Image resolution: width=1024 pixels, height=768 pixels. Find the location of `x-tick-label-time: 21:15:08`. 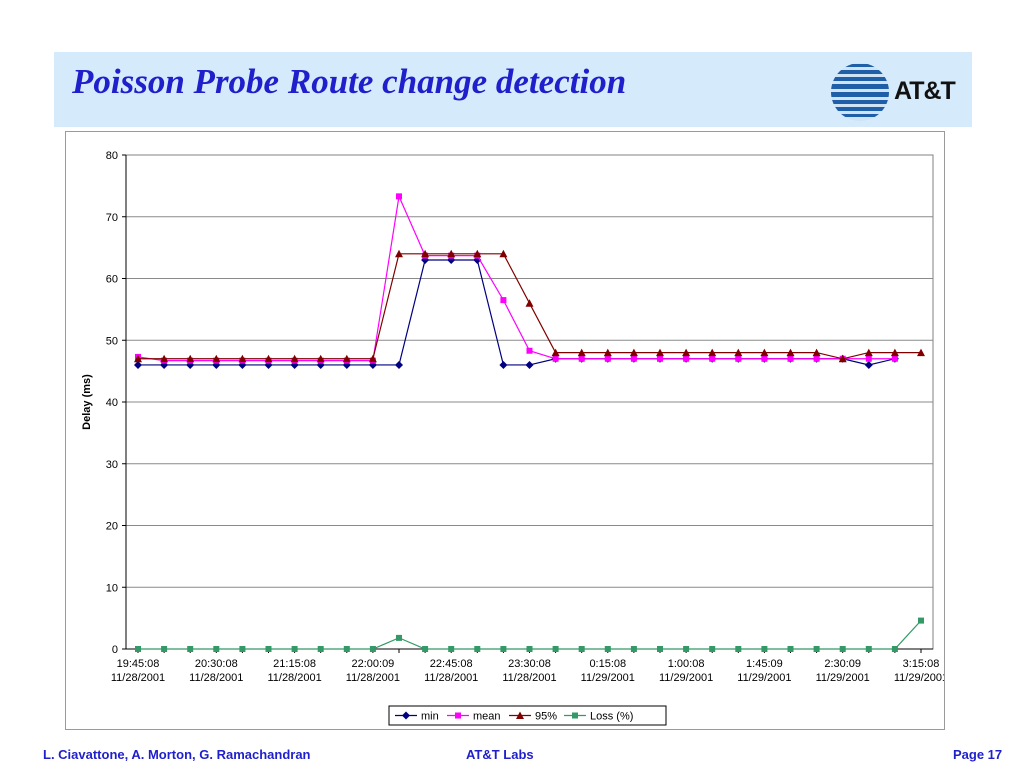

x-tick-label-time: 21:15:08 is located at coordinates (294, 664).